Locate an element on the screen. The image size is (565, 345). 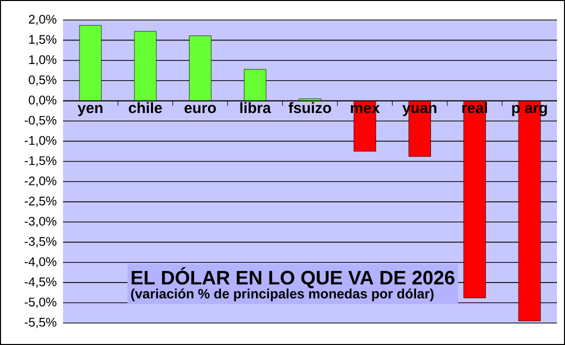
y-tick-label: -5,0% is located at coordinates (40, 303).